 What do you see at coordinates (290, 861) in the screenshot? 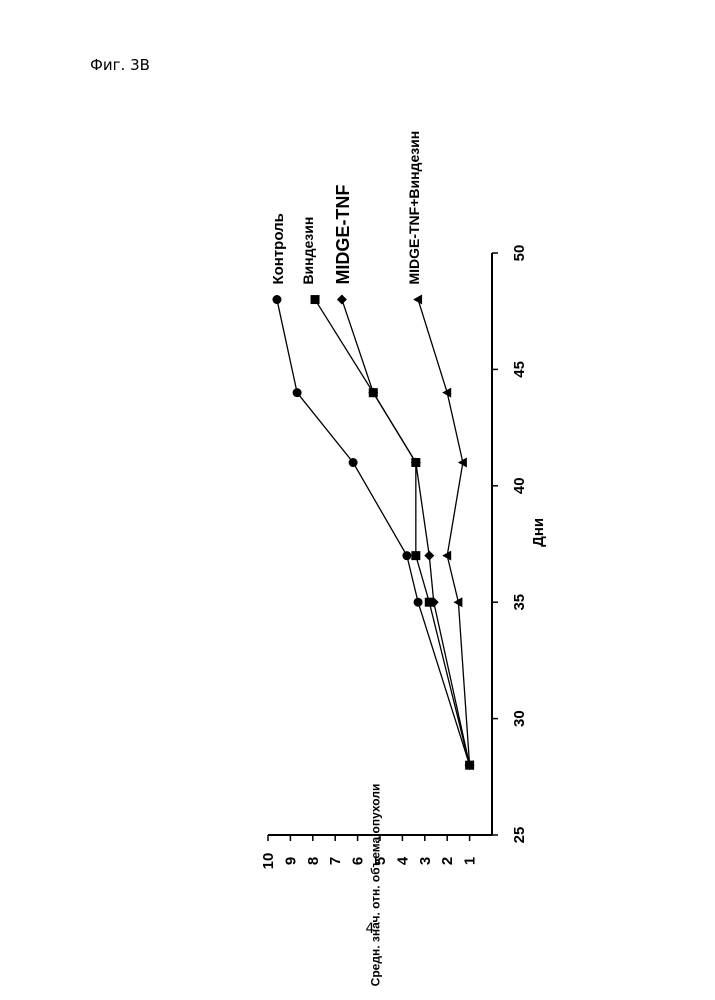
I see `y-tick-label: 9` at bounding box center [290, 861].